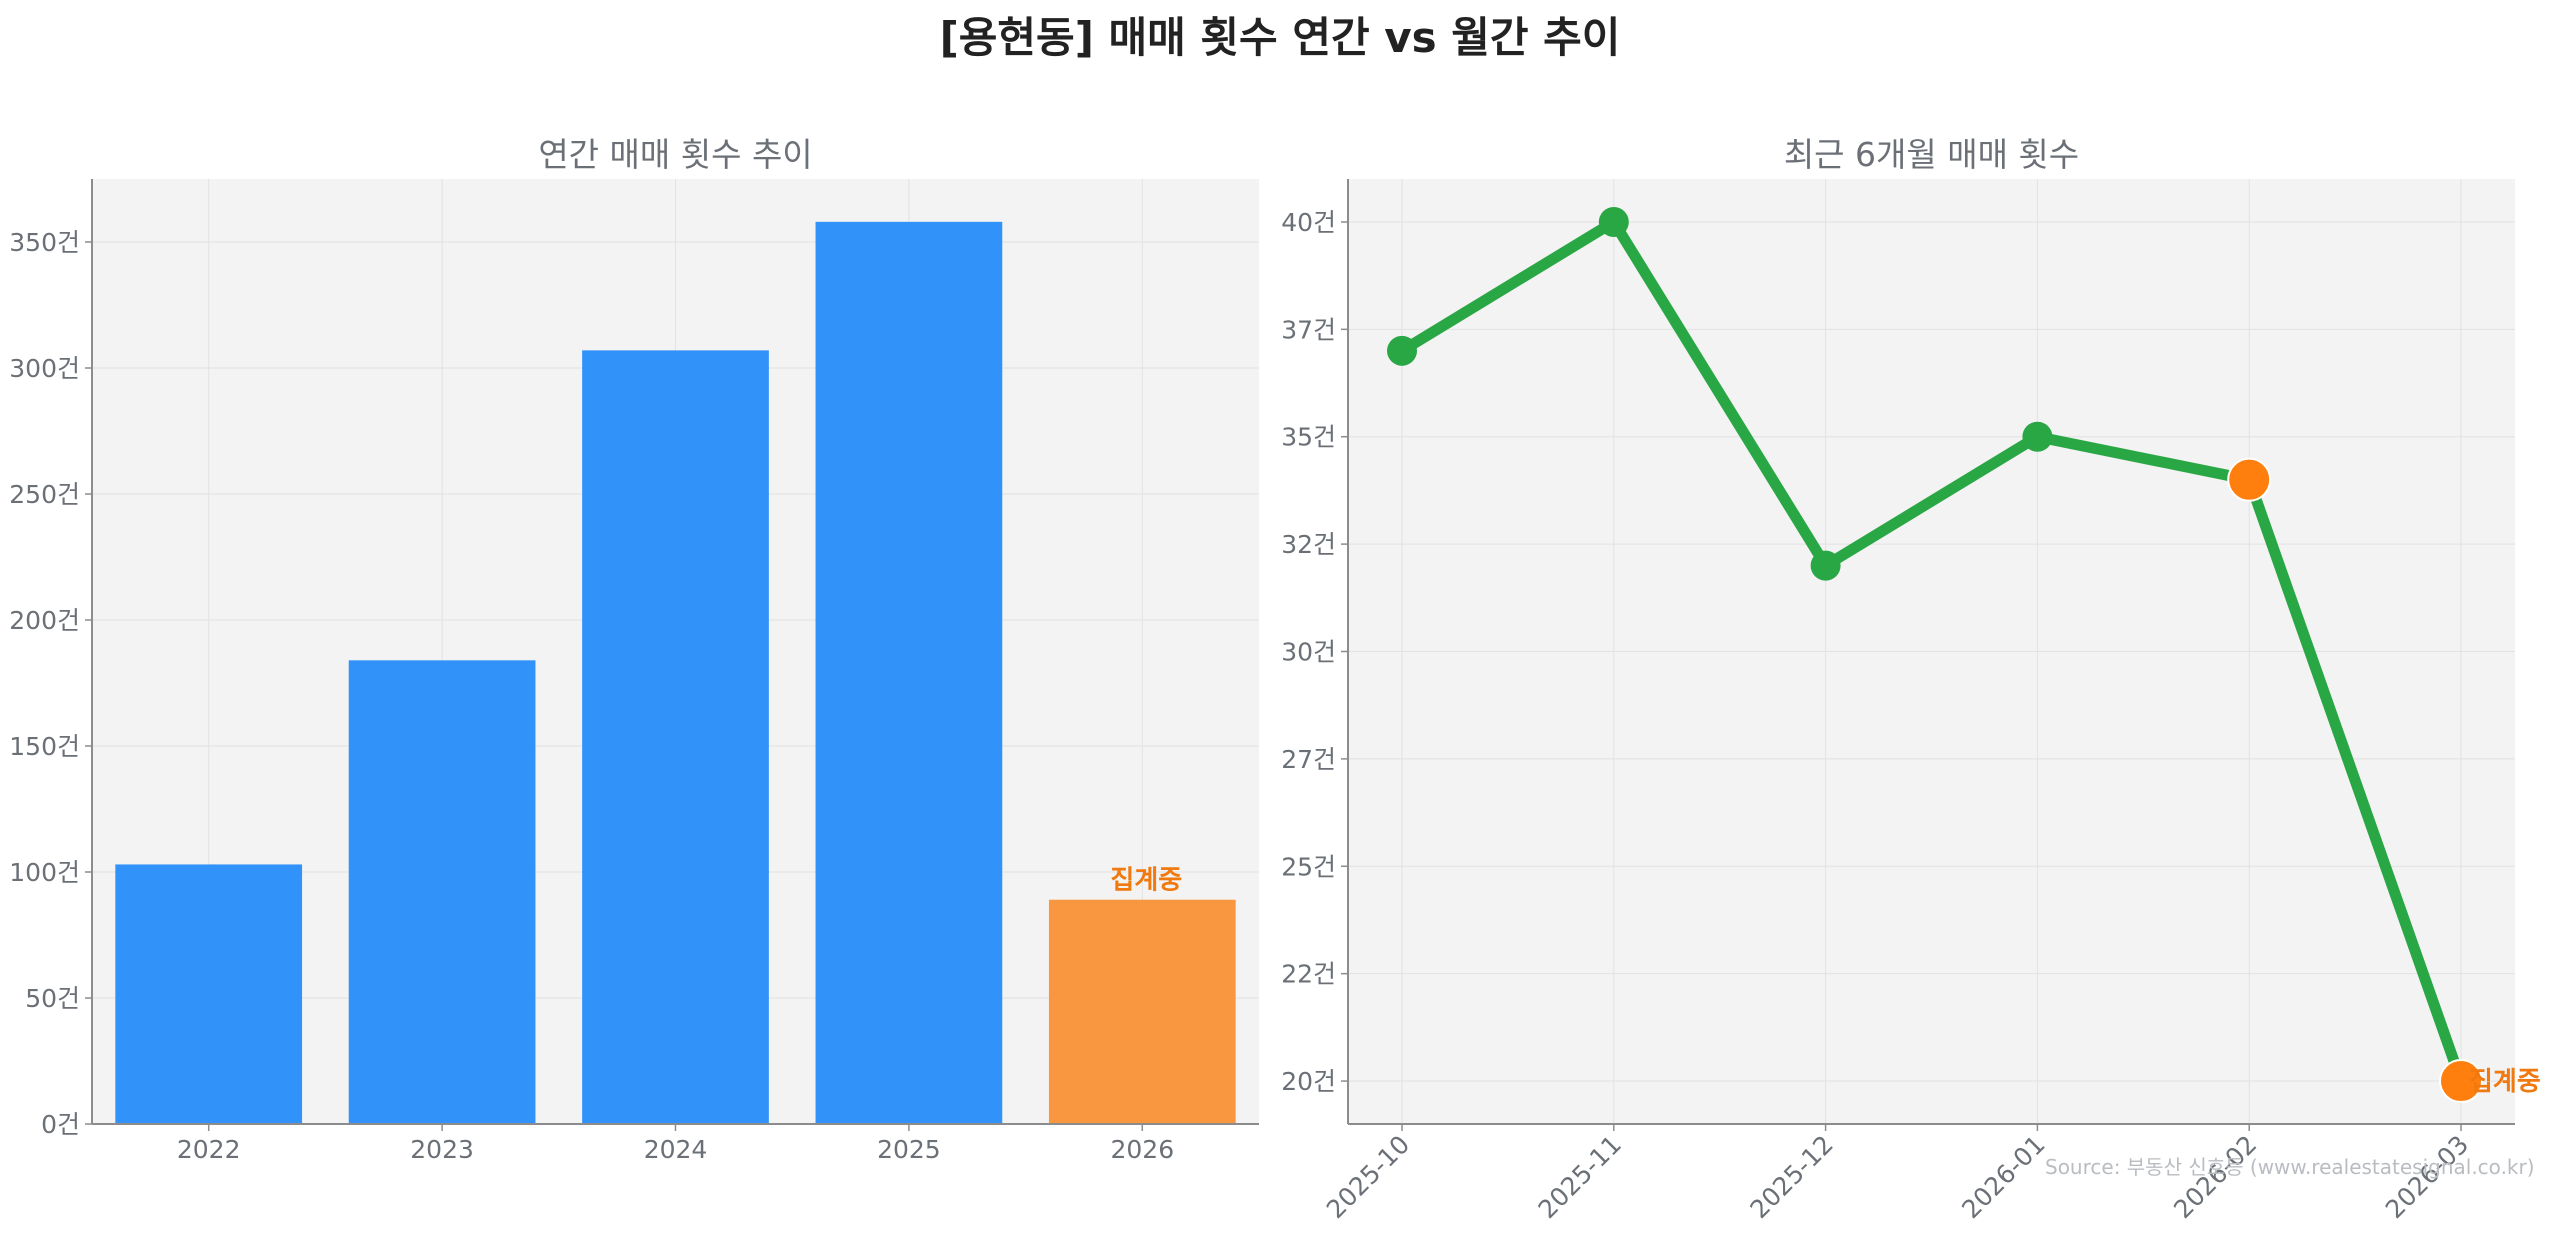 Image resolution: width=2560 pixels, height=1235 pixels. What do you see at coordinates (44, 746) in the screenshot?
I see `bar-ytick-label: 150건` at bounding box center [44, 746].